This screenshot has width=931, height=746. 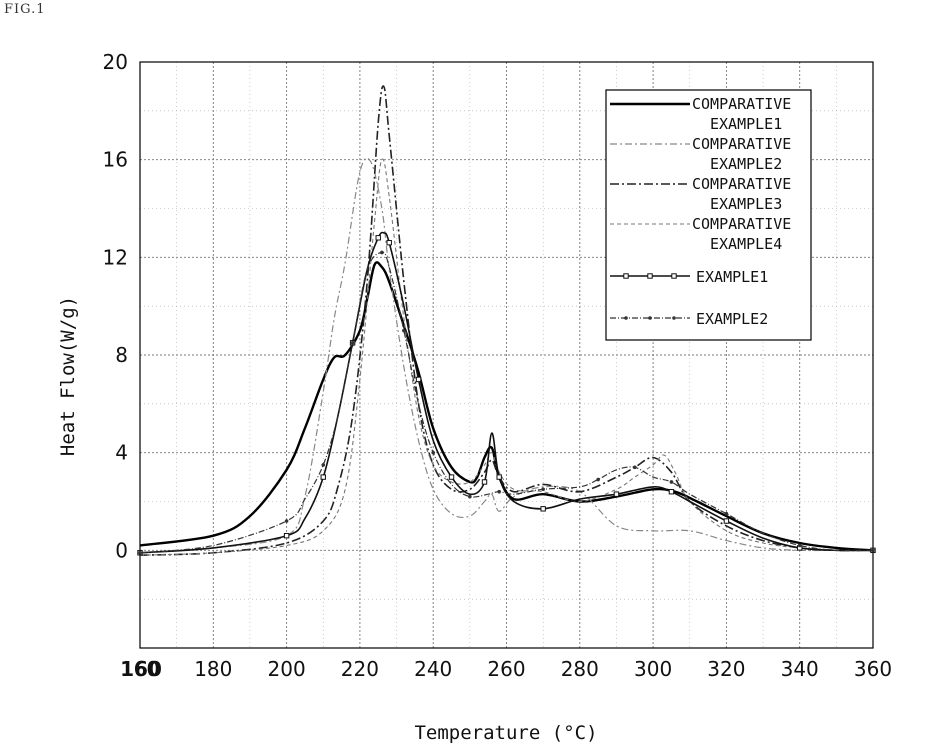 I want to click on x-tick-label: 200, so click(x=287, y=669).